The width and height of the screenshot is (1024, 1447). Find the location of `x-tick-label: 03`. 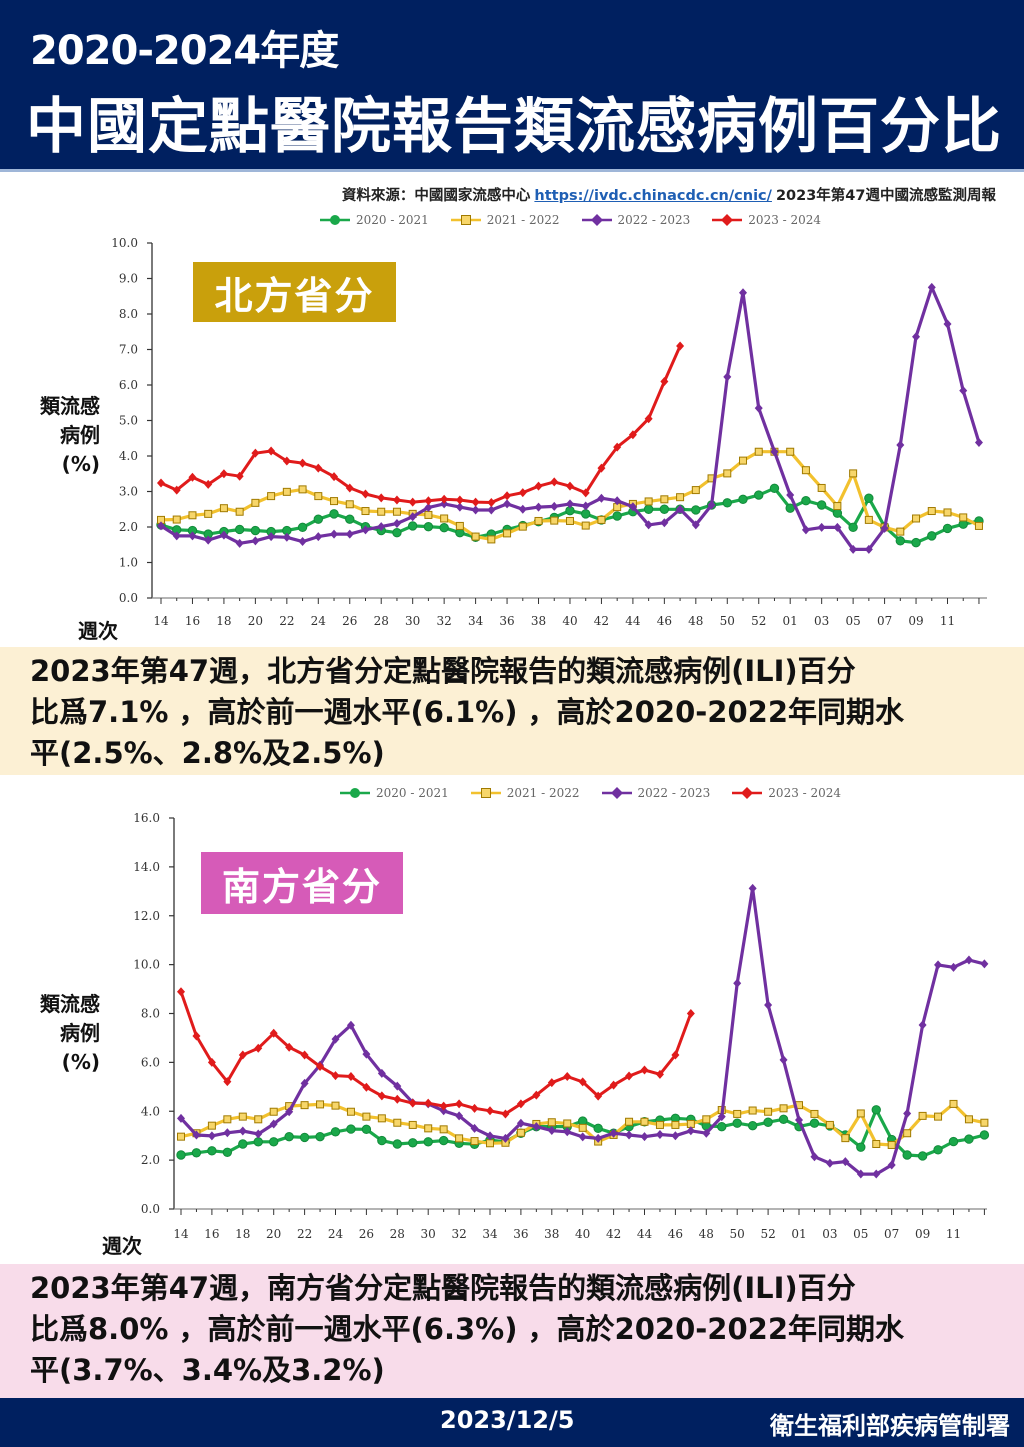

x-tick-label: 03 is located at coordinates (821, 621).